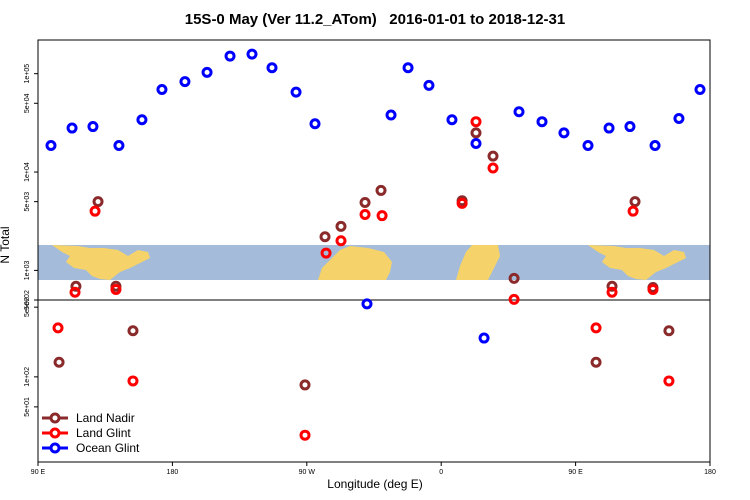 The image size is (750, 500). I want to click on y-tick-label: 5e+03, so click(27, 202).